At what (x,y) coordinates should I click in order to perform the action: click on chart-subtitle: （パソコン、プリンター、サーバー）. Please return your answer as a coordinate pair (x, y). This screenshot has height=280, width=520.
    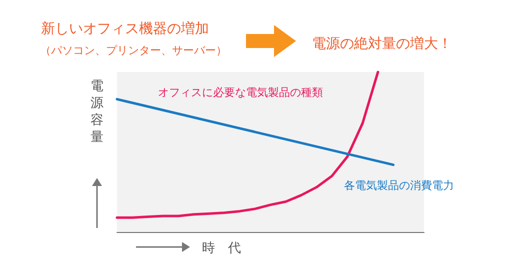
    Looking at the image, I should click on (133, 50).